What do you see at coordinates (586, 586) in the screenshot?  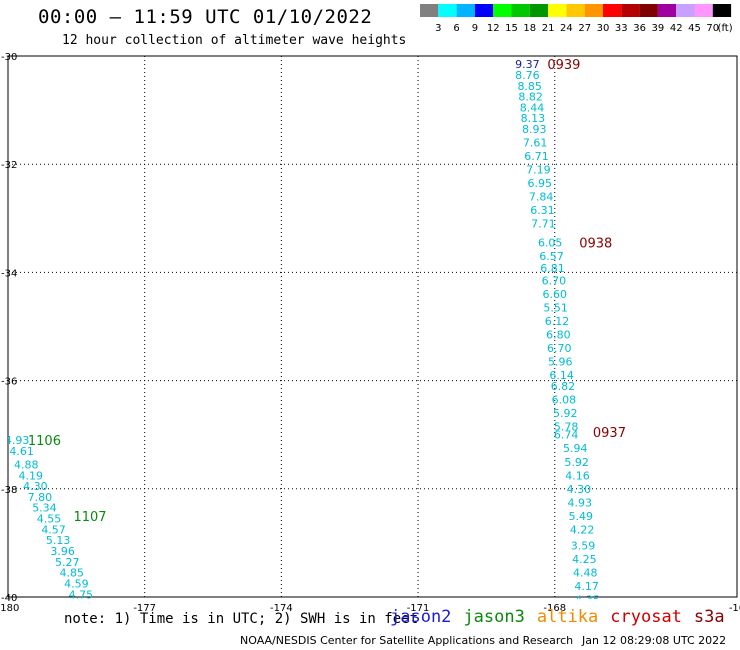 I see `wave-height-value: 4.17` at bounding box center [586, 586].